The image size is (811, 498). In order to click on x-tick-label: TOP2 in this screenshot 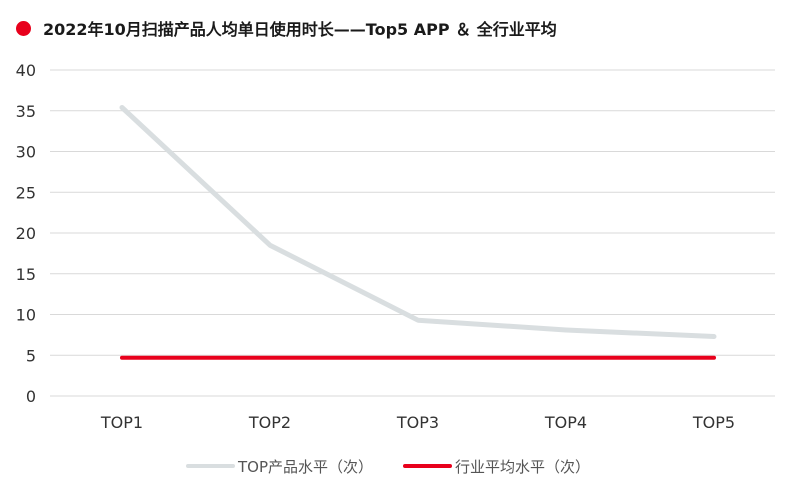, I will do `click(269, 422)`.